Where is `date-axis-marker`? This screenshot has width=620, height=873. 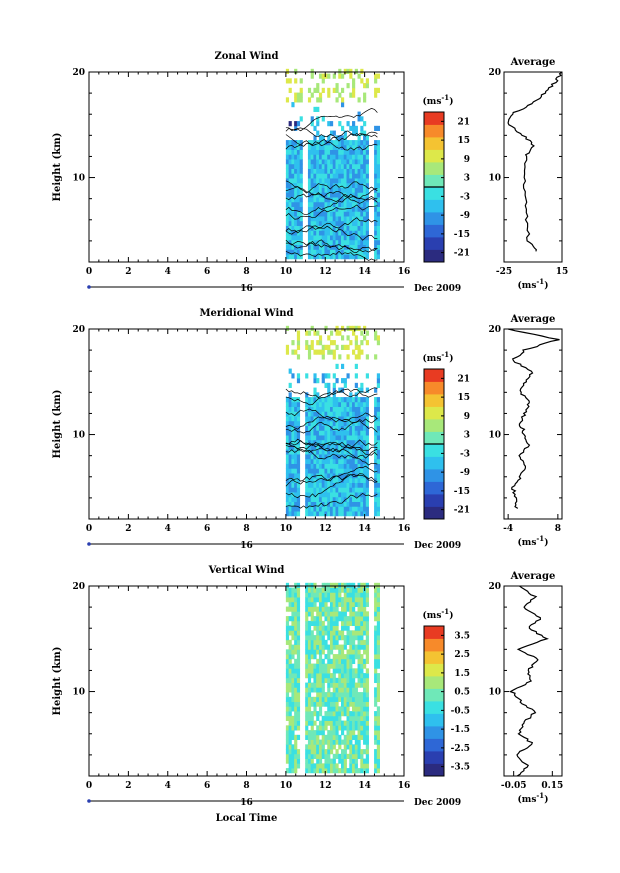
date-axis-marker is located at coordinates (89, 801).